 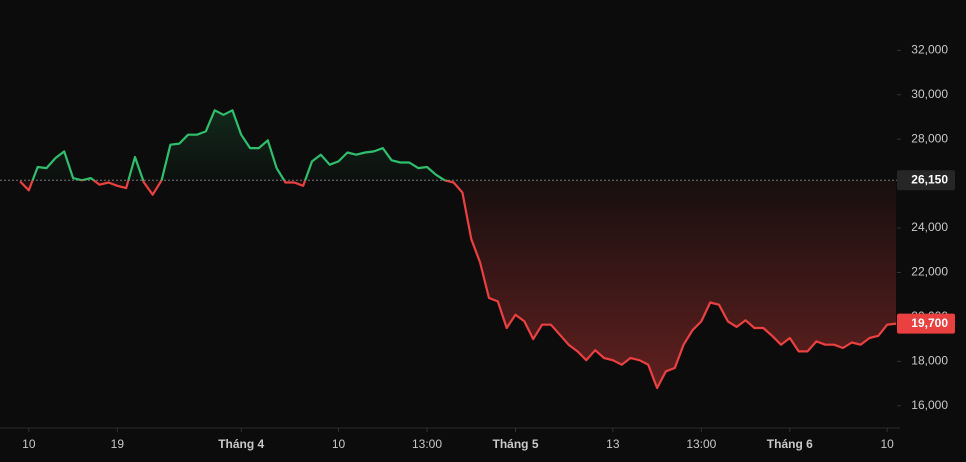 What do you see at coordinates (929, 227) in the screenshot?
I see `y-tick-label: 24,000` at bounding box center [929, 227].